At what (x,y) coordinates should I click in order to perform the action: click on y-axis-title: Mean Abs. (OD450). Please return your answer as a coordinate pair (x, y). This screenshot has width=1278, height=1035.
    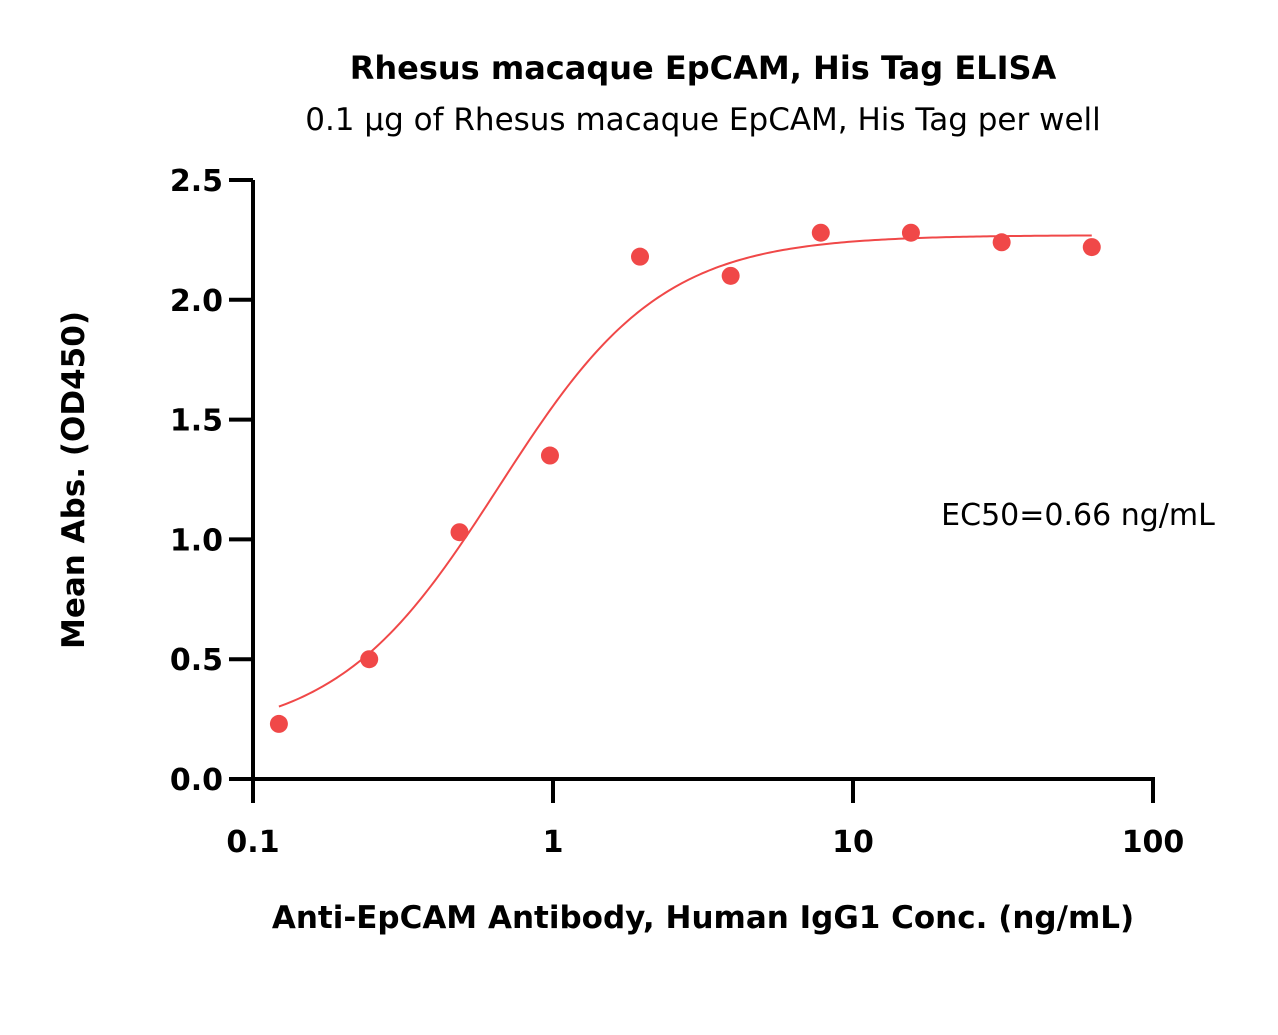
    Looking at the image, I should click on (74, 480).